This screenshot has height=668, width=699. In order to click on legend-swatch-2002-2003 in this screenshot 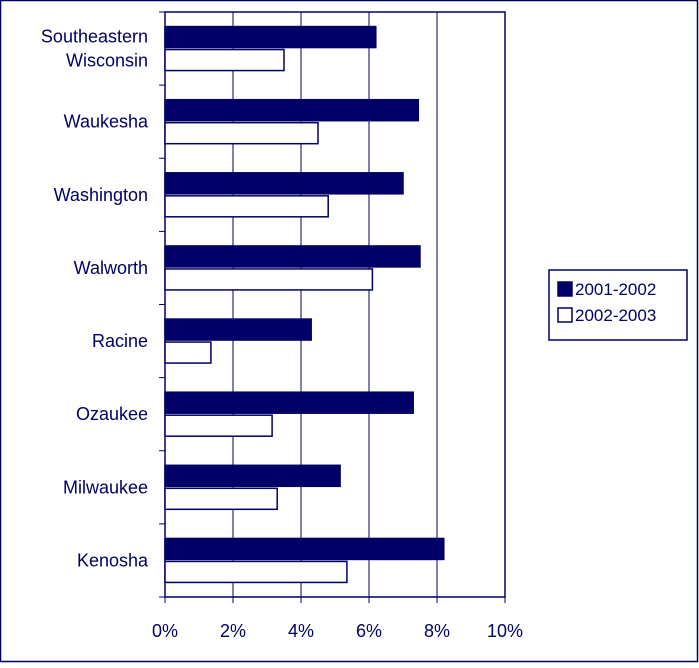, I will do `click(565, 315)`.